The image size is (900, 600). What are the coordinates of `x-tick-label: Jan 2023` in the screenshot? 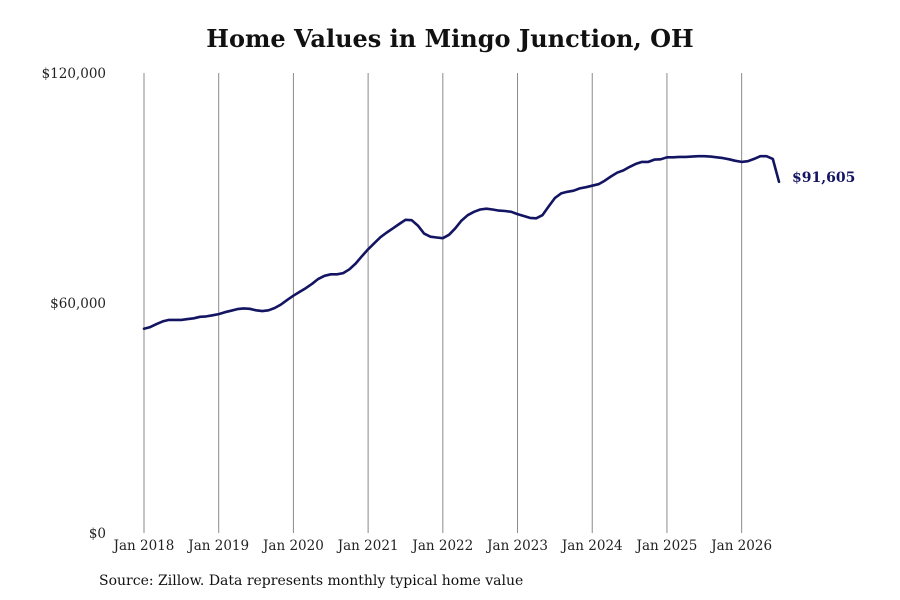 It's located at (516, 546).